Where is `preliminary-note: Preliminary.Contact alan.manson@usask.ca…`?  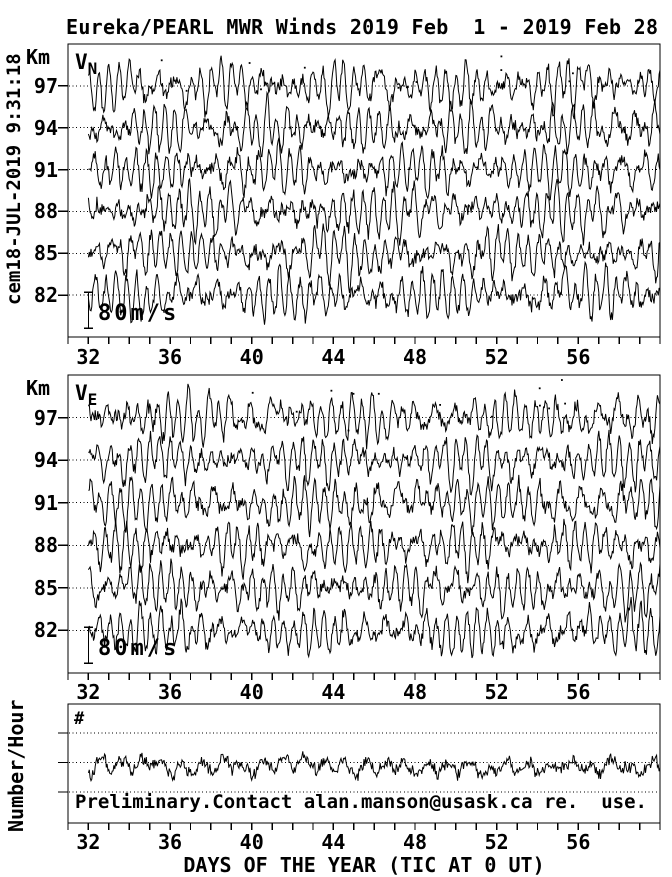
preliminary-note: Preliminary.Contact alan.manson@usask.ca… is located at coordinates (361, 802).